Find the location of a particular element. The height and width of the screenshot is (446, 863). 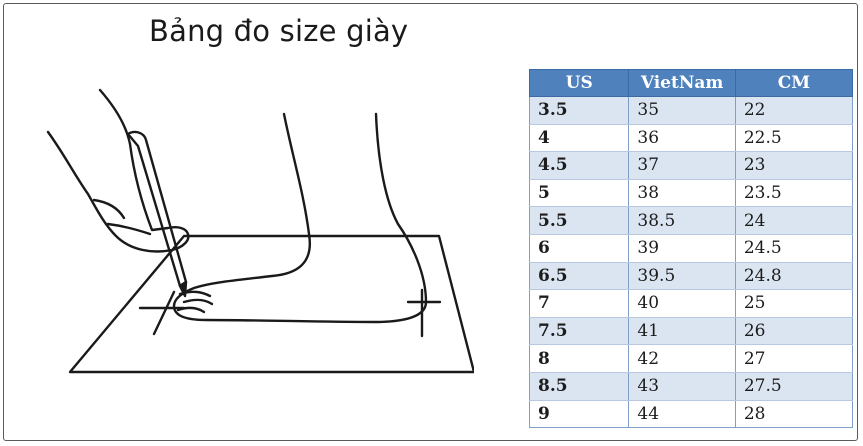

table-row: 4.5 37 23 is located at coordinates (691, 165).